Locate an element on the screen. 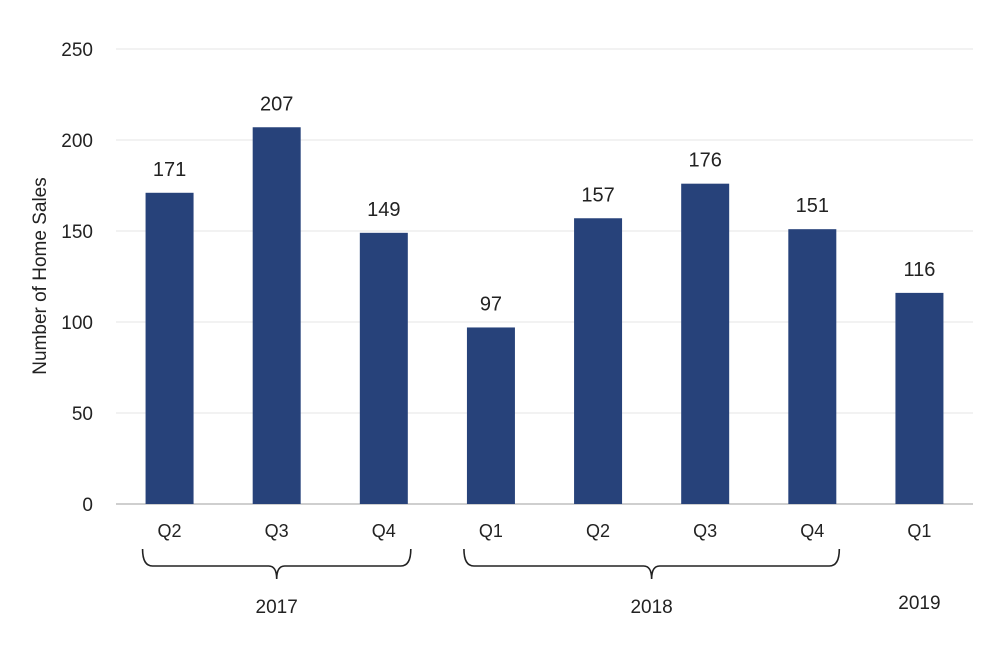  year-label: 2017 is located at coordinates (277, 607).